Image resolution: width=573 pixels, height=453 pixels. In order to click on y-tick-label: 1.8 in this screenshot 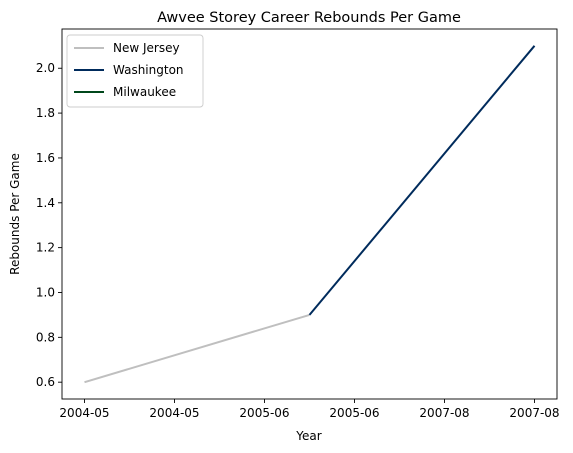, I will do `click(45, 113)`.